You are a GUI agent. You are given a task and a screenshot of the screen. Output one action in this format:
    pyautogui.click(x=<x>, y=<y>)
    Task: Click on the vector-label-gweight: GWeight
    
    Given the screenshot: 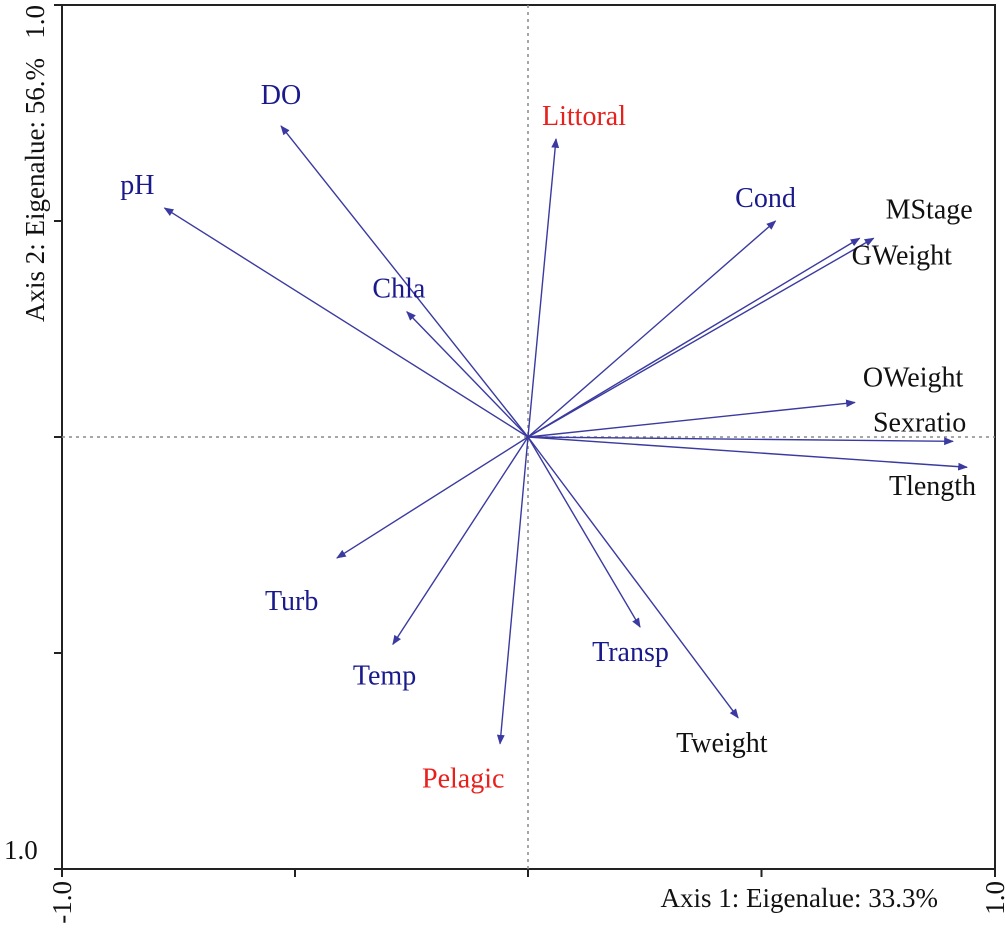 What is the action you would take?
    pyautogui.click(x=902, y=255)
    